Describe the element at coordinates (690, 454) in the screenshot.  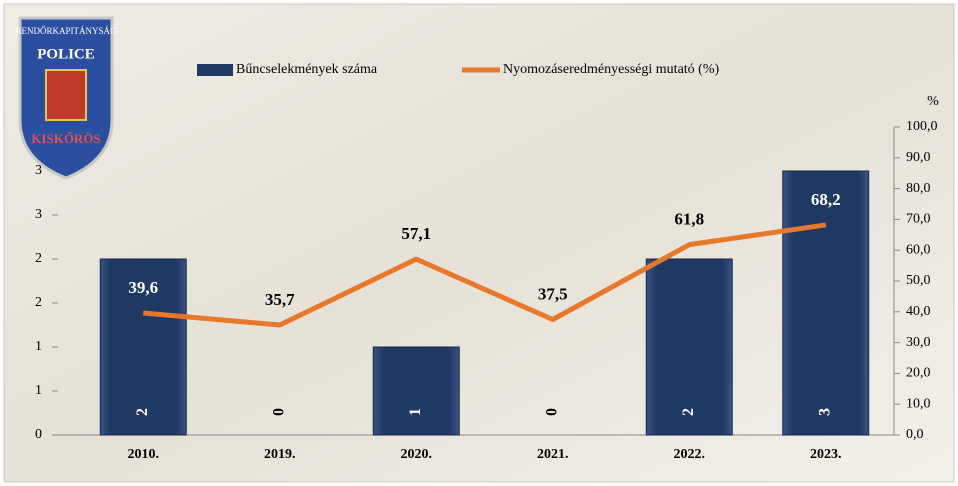
I see `x-tick-label: 2022.` at that location.